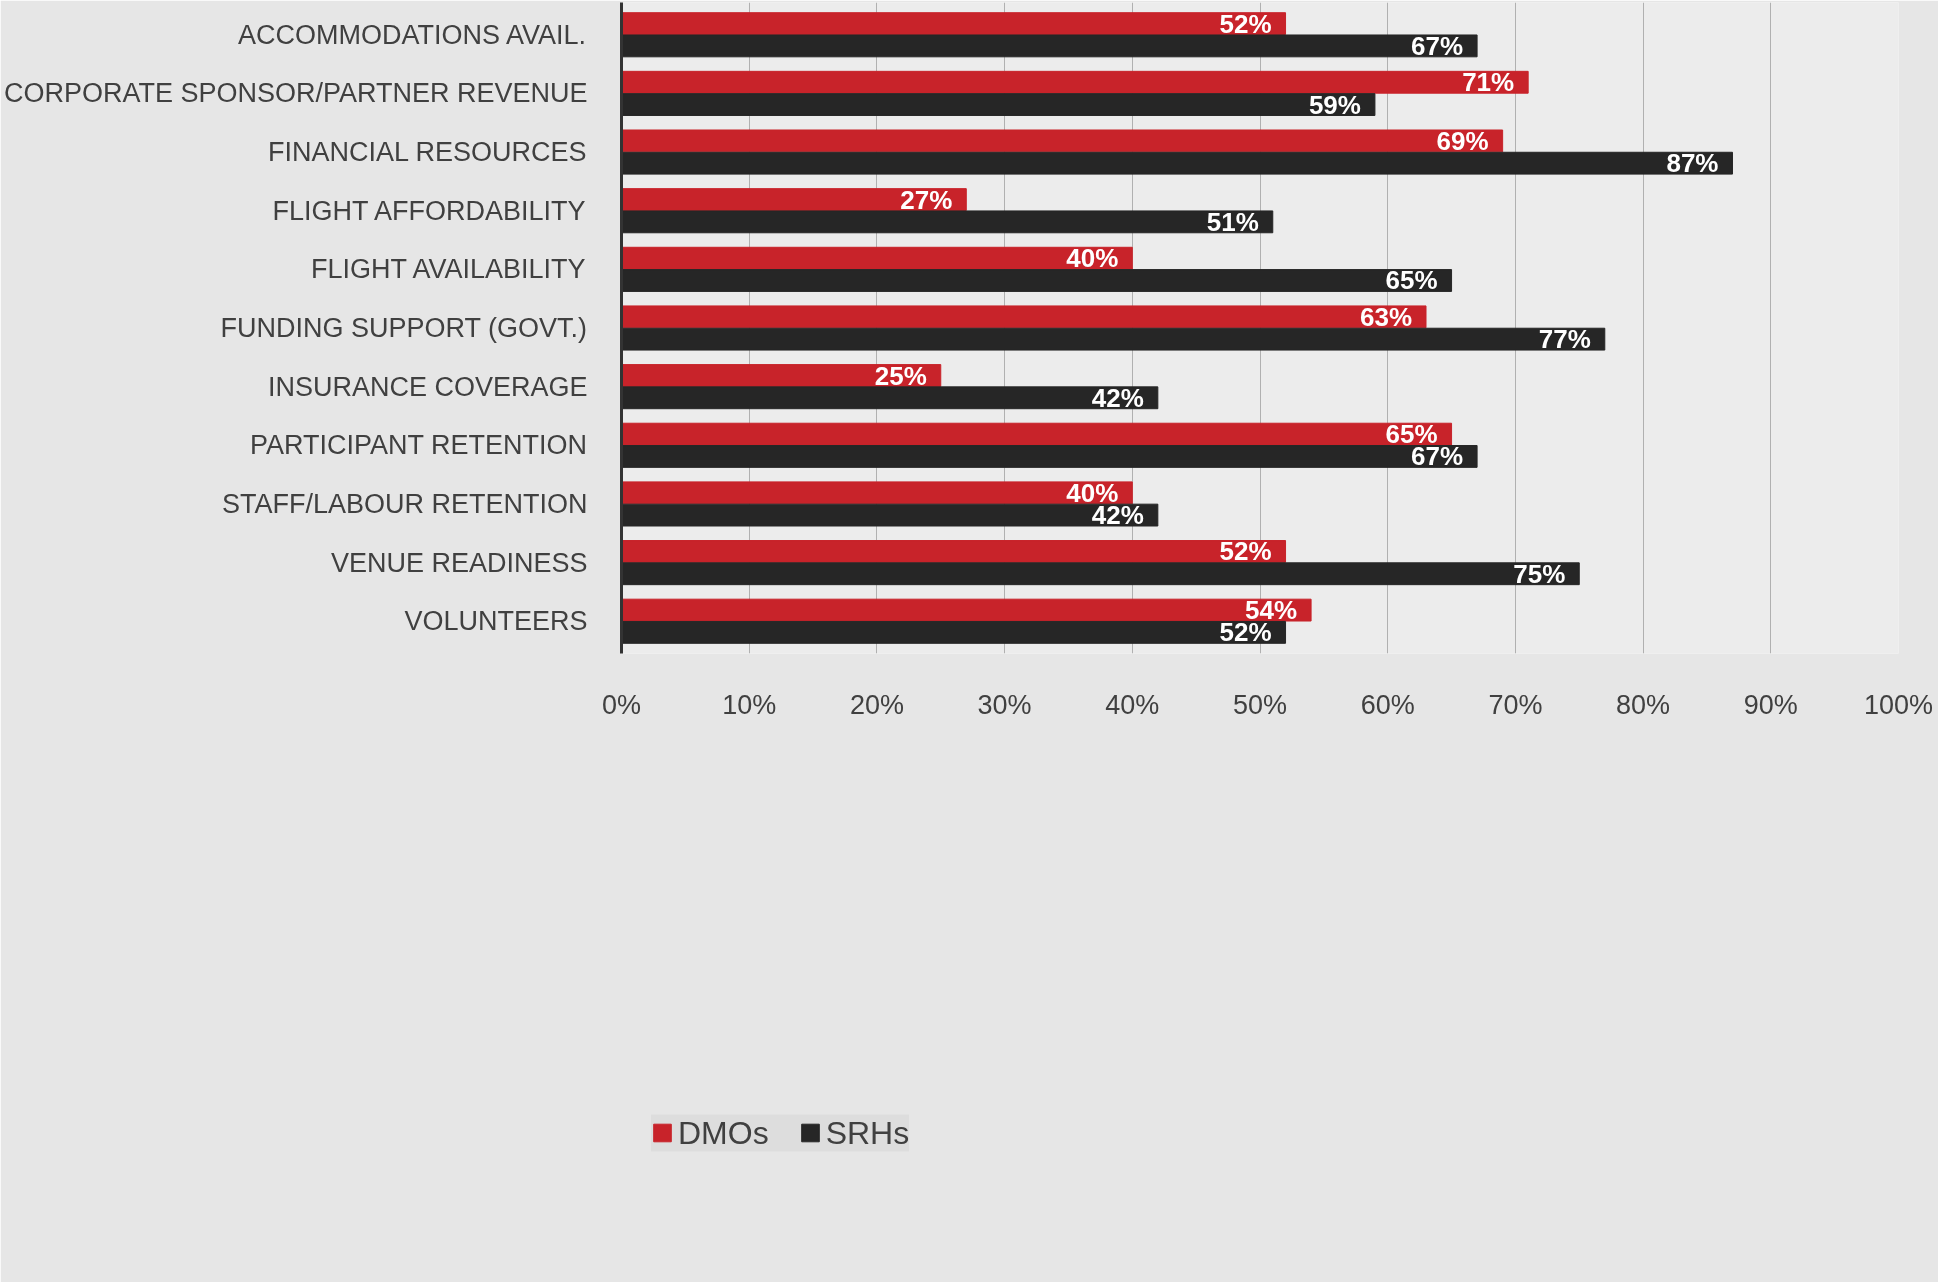 Image resolution: width=1938 pixels, height=1282 pixels. Describe the element at coordinates (1898, 704) in the screenshot. I see `x-tick-label: 100%` at that location.